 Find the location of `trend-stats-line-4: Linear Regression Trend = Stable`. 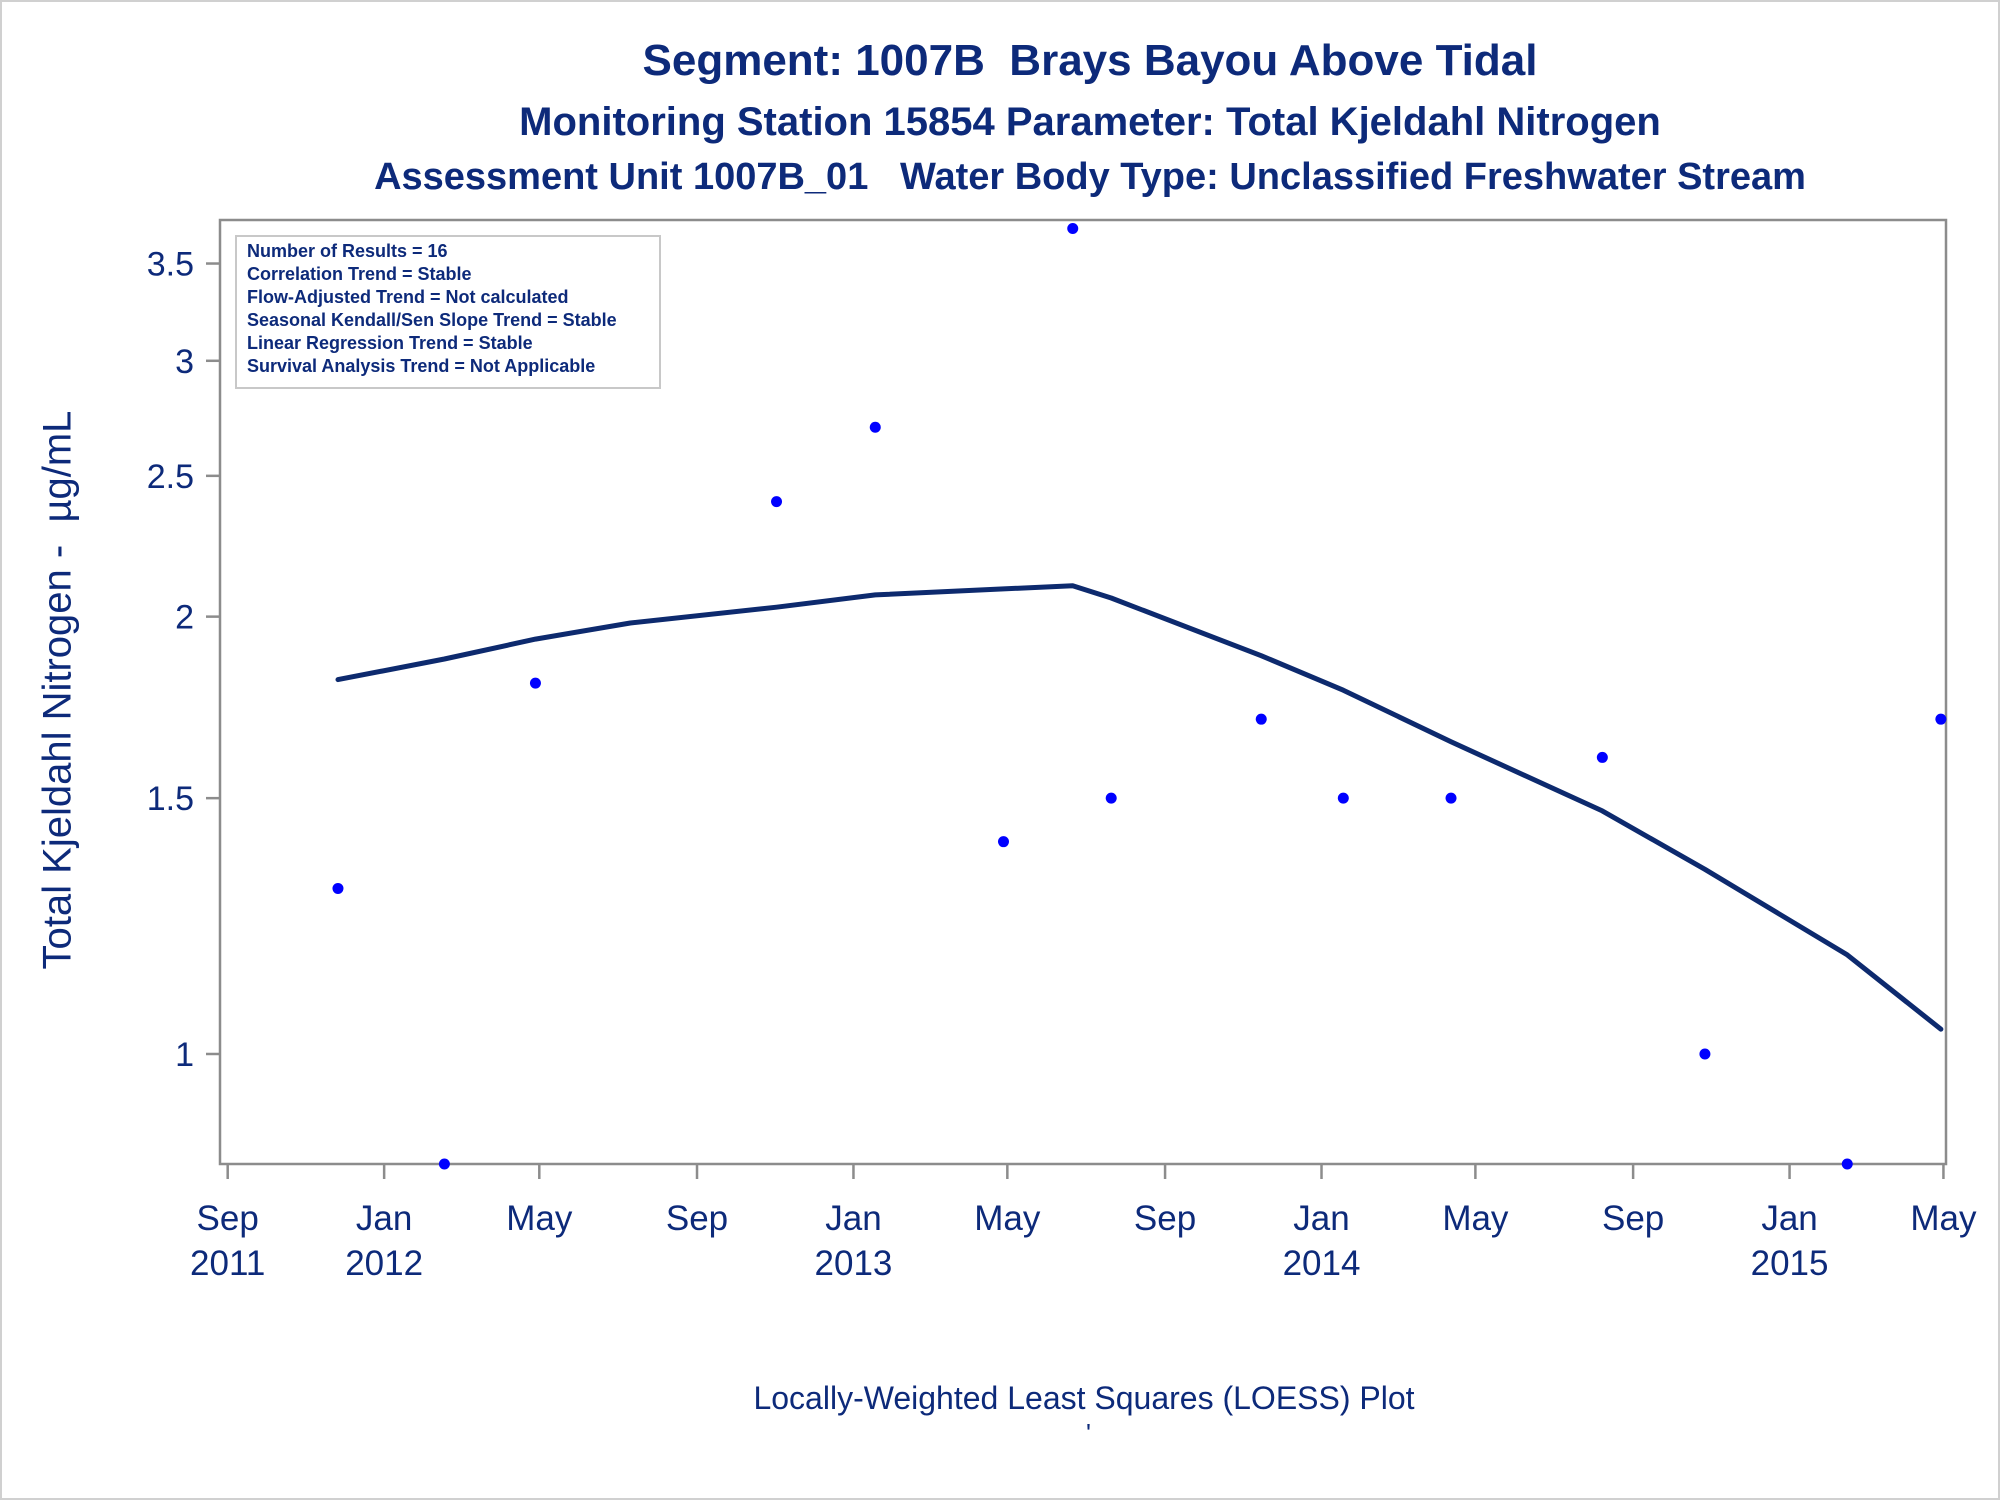

trend-stats-line-4: Linear Regression Trend = Stable is located at coordinates (390, 343).